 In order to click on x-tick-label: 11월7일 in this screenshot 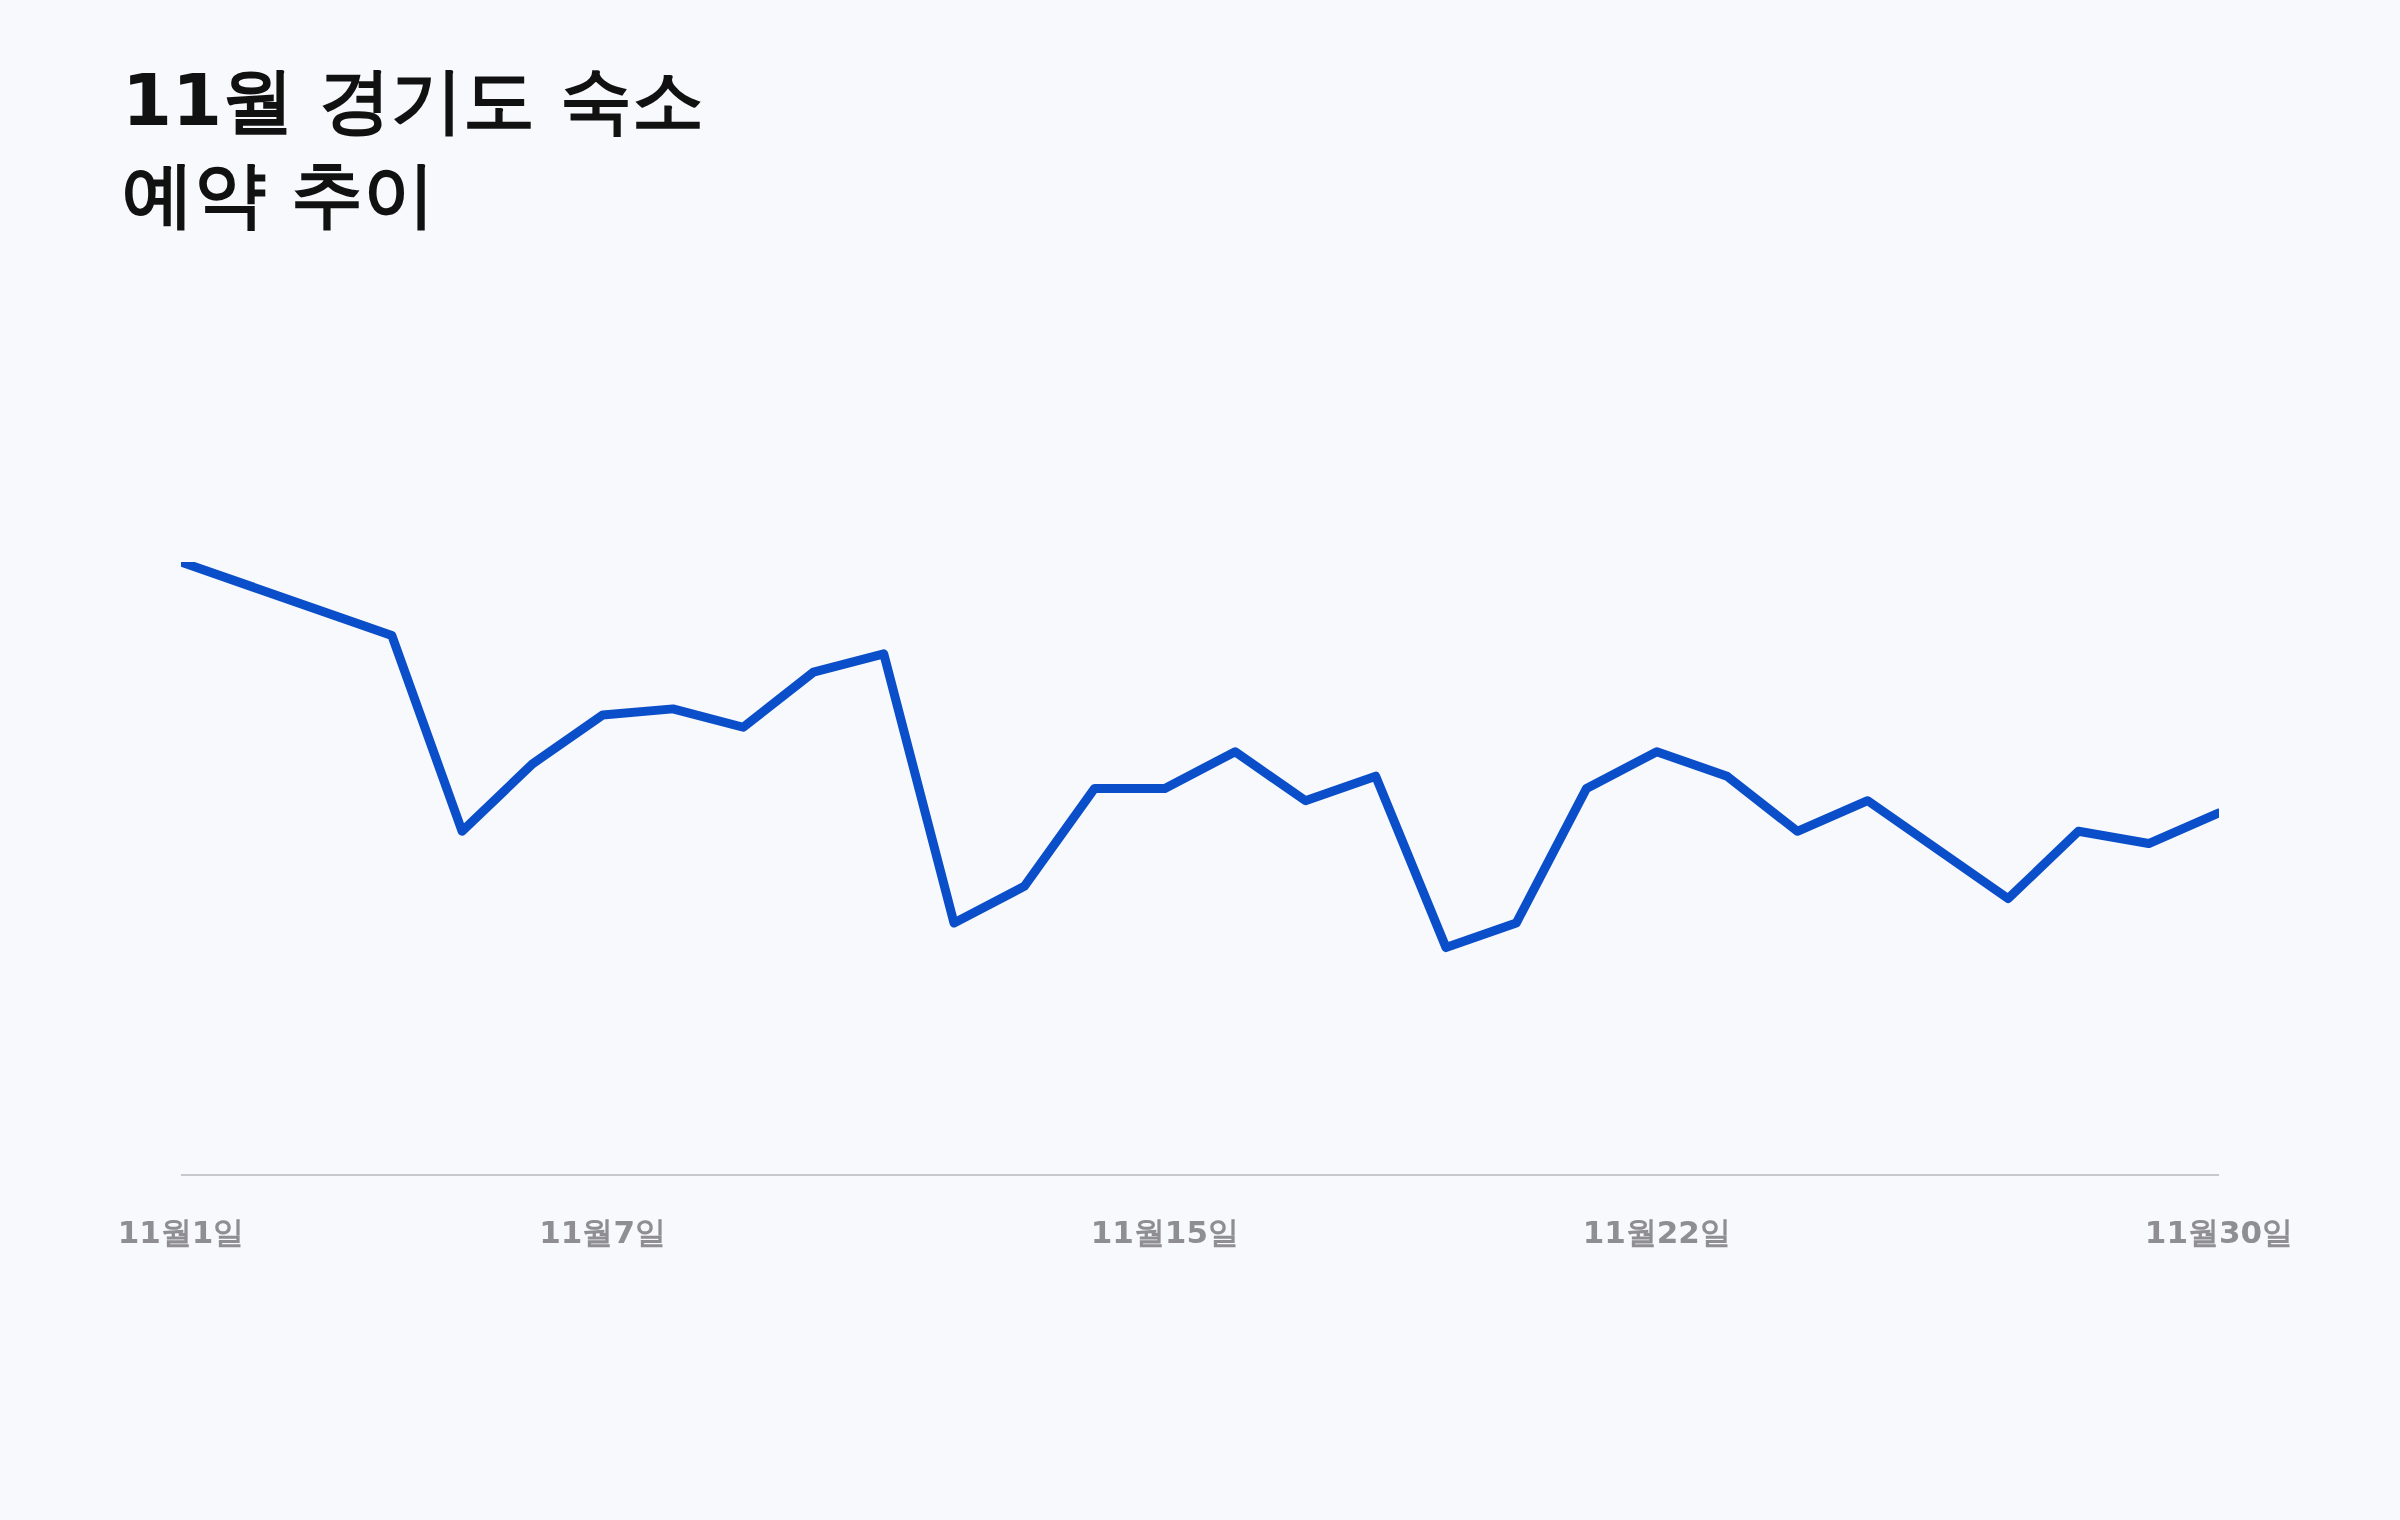, I will do `click(603, 1232)`.